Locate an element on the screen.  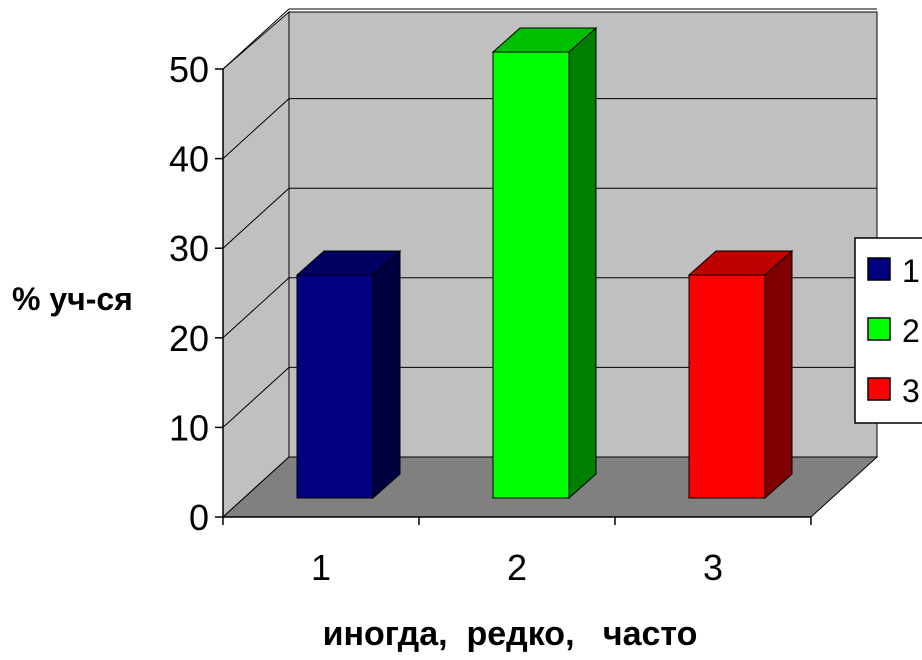
x-tick-label: 1 is located at coordinates (321, 567).